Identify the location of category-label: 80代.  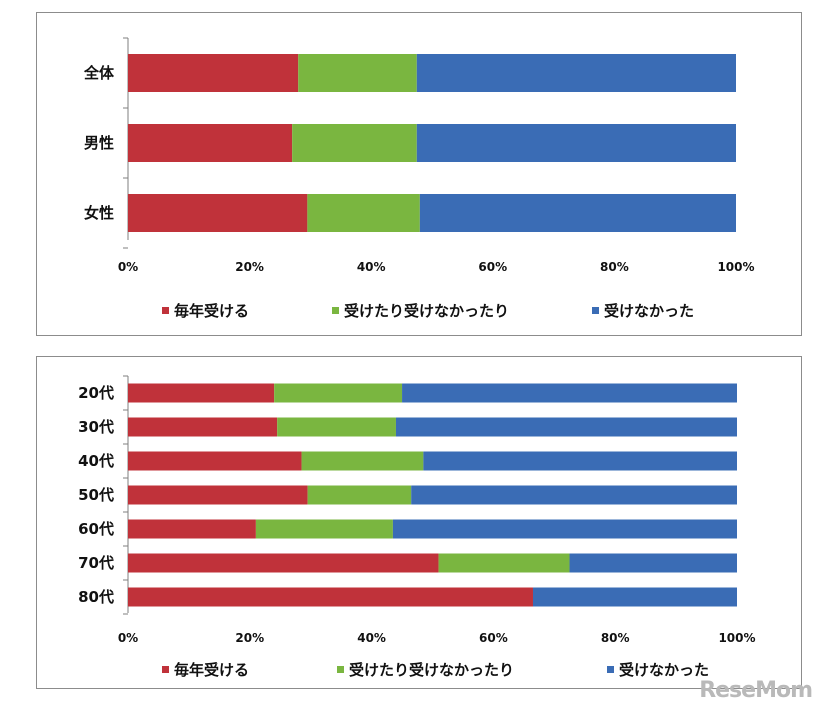
(96, 597).